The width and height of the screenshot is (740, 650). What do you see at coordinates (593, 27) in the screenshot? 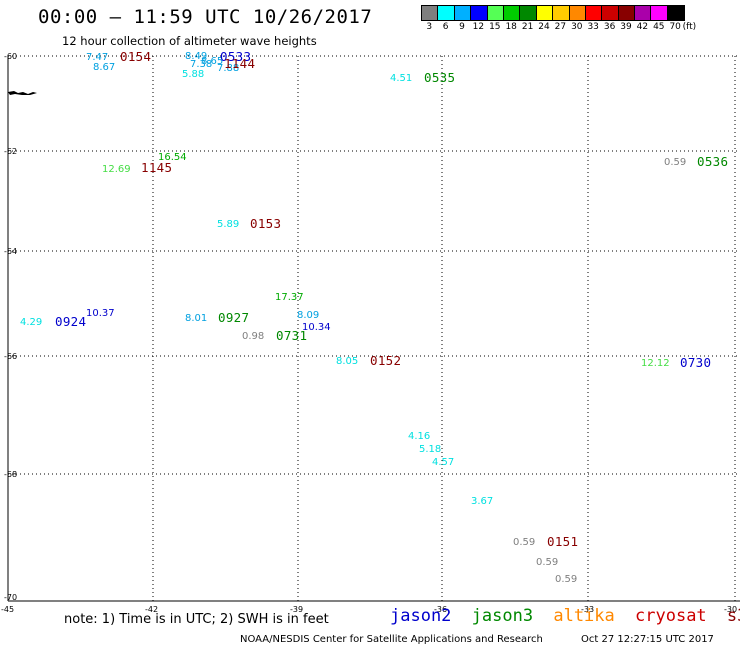
I see `legend-tick-label: 33` at bounding box center [593, 27].